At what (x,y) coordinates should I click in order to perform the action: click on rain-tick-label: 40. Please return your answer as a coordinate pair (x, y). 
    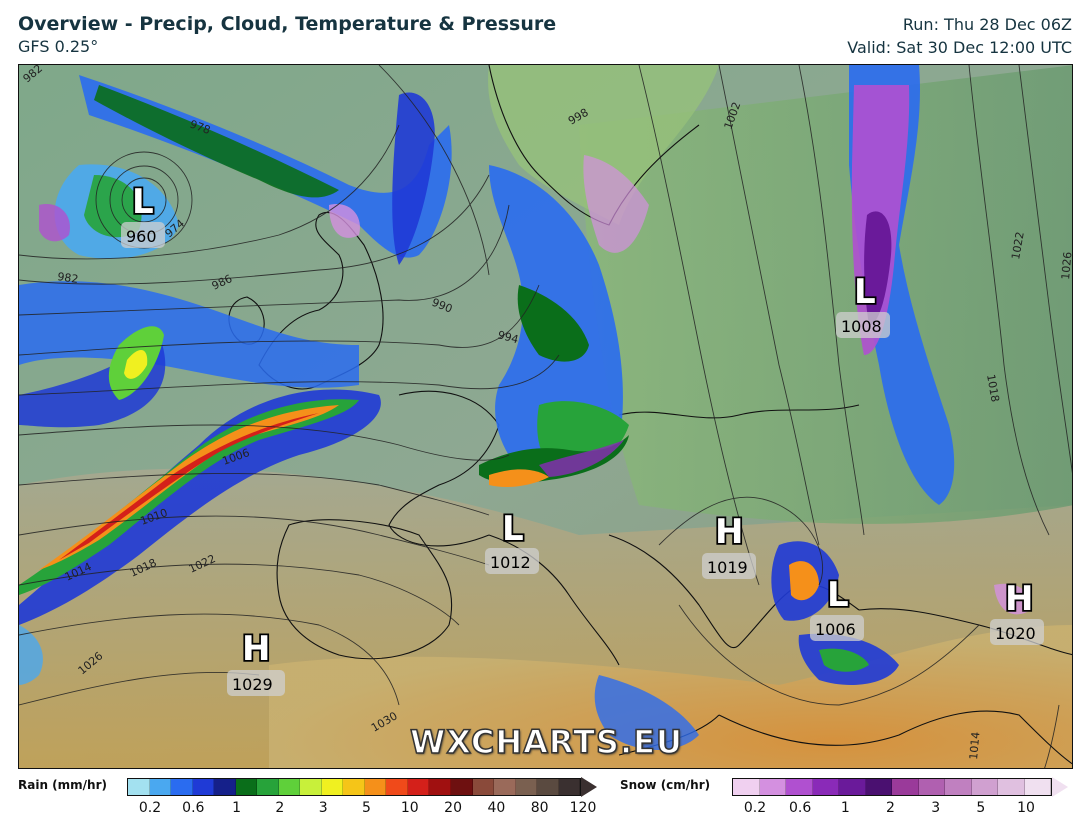
    Looking at the image, I should click on (496, 808).